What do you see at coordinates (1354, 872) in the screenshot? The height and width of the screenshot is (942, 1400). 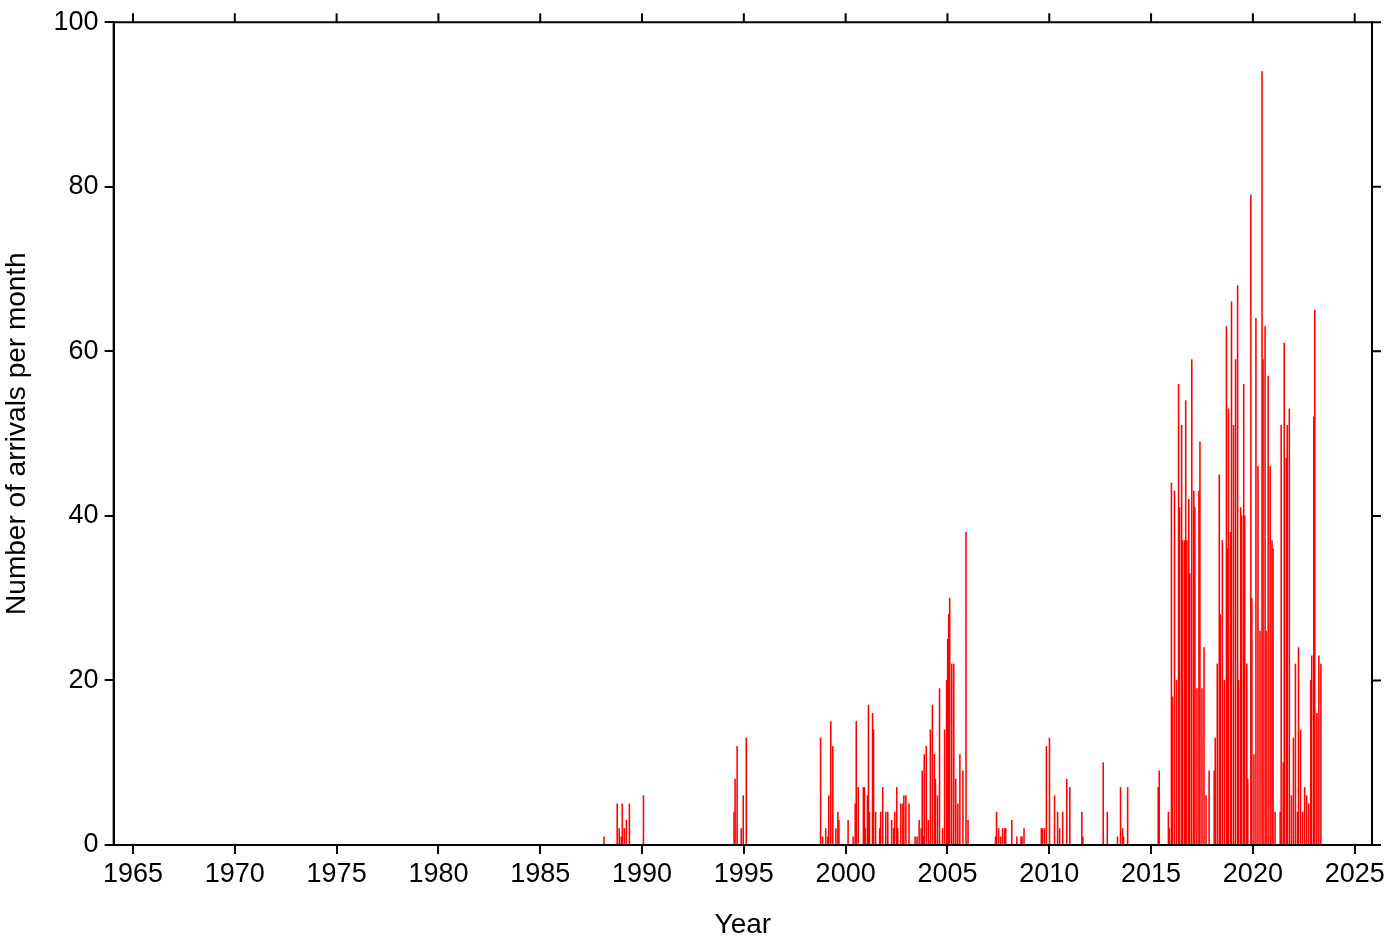 I see `x-tick-label: 2025` at bounding box center [1354, 872].